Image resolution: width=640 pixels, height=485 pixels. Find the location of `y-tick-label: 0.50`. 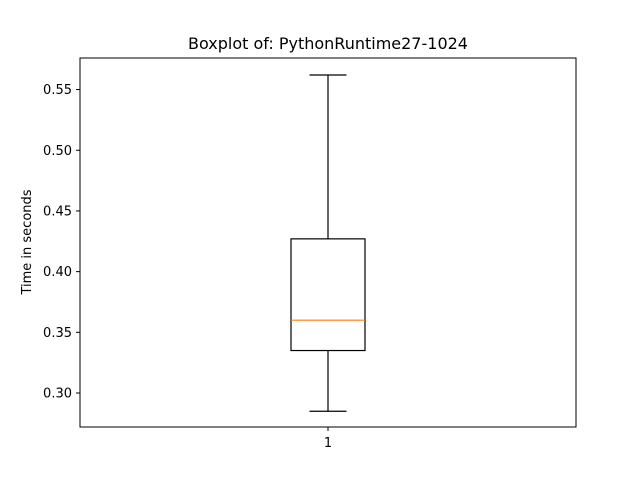

y-tick-label: 0.50 is located at coordinates (57, 151).